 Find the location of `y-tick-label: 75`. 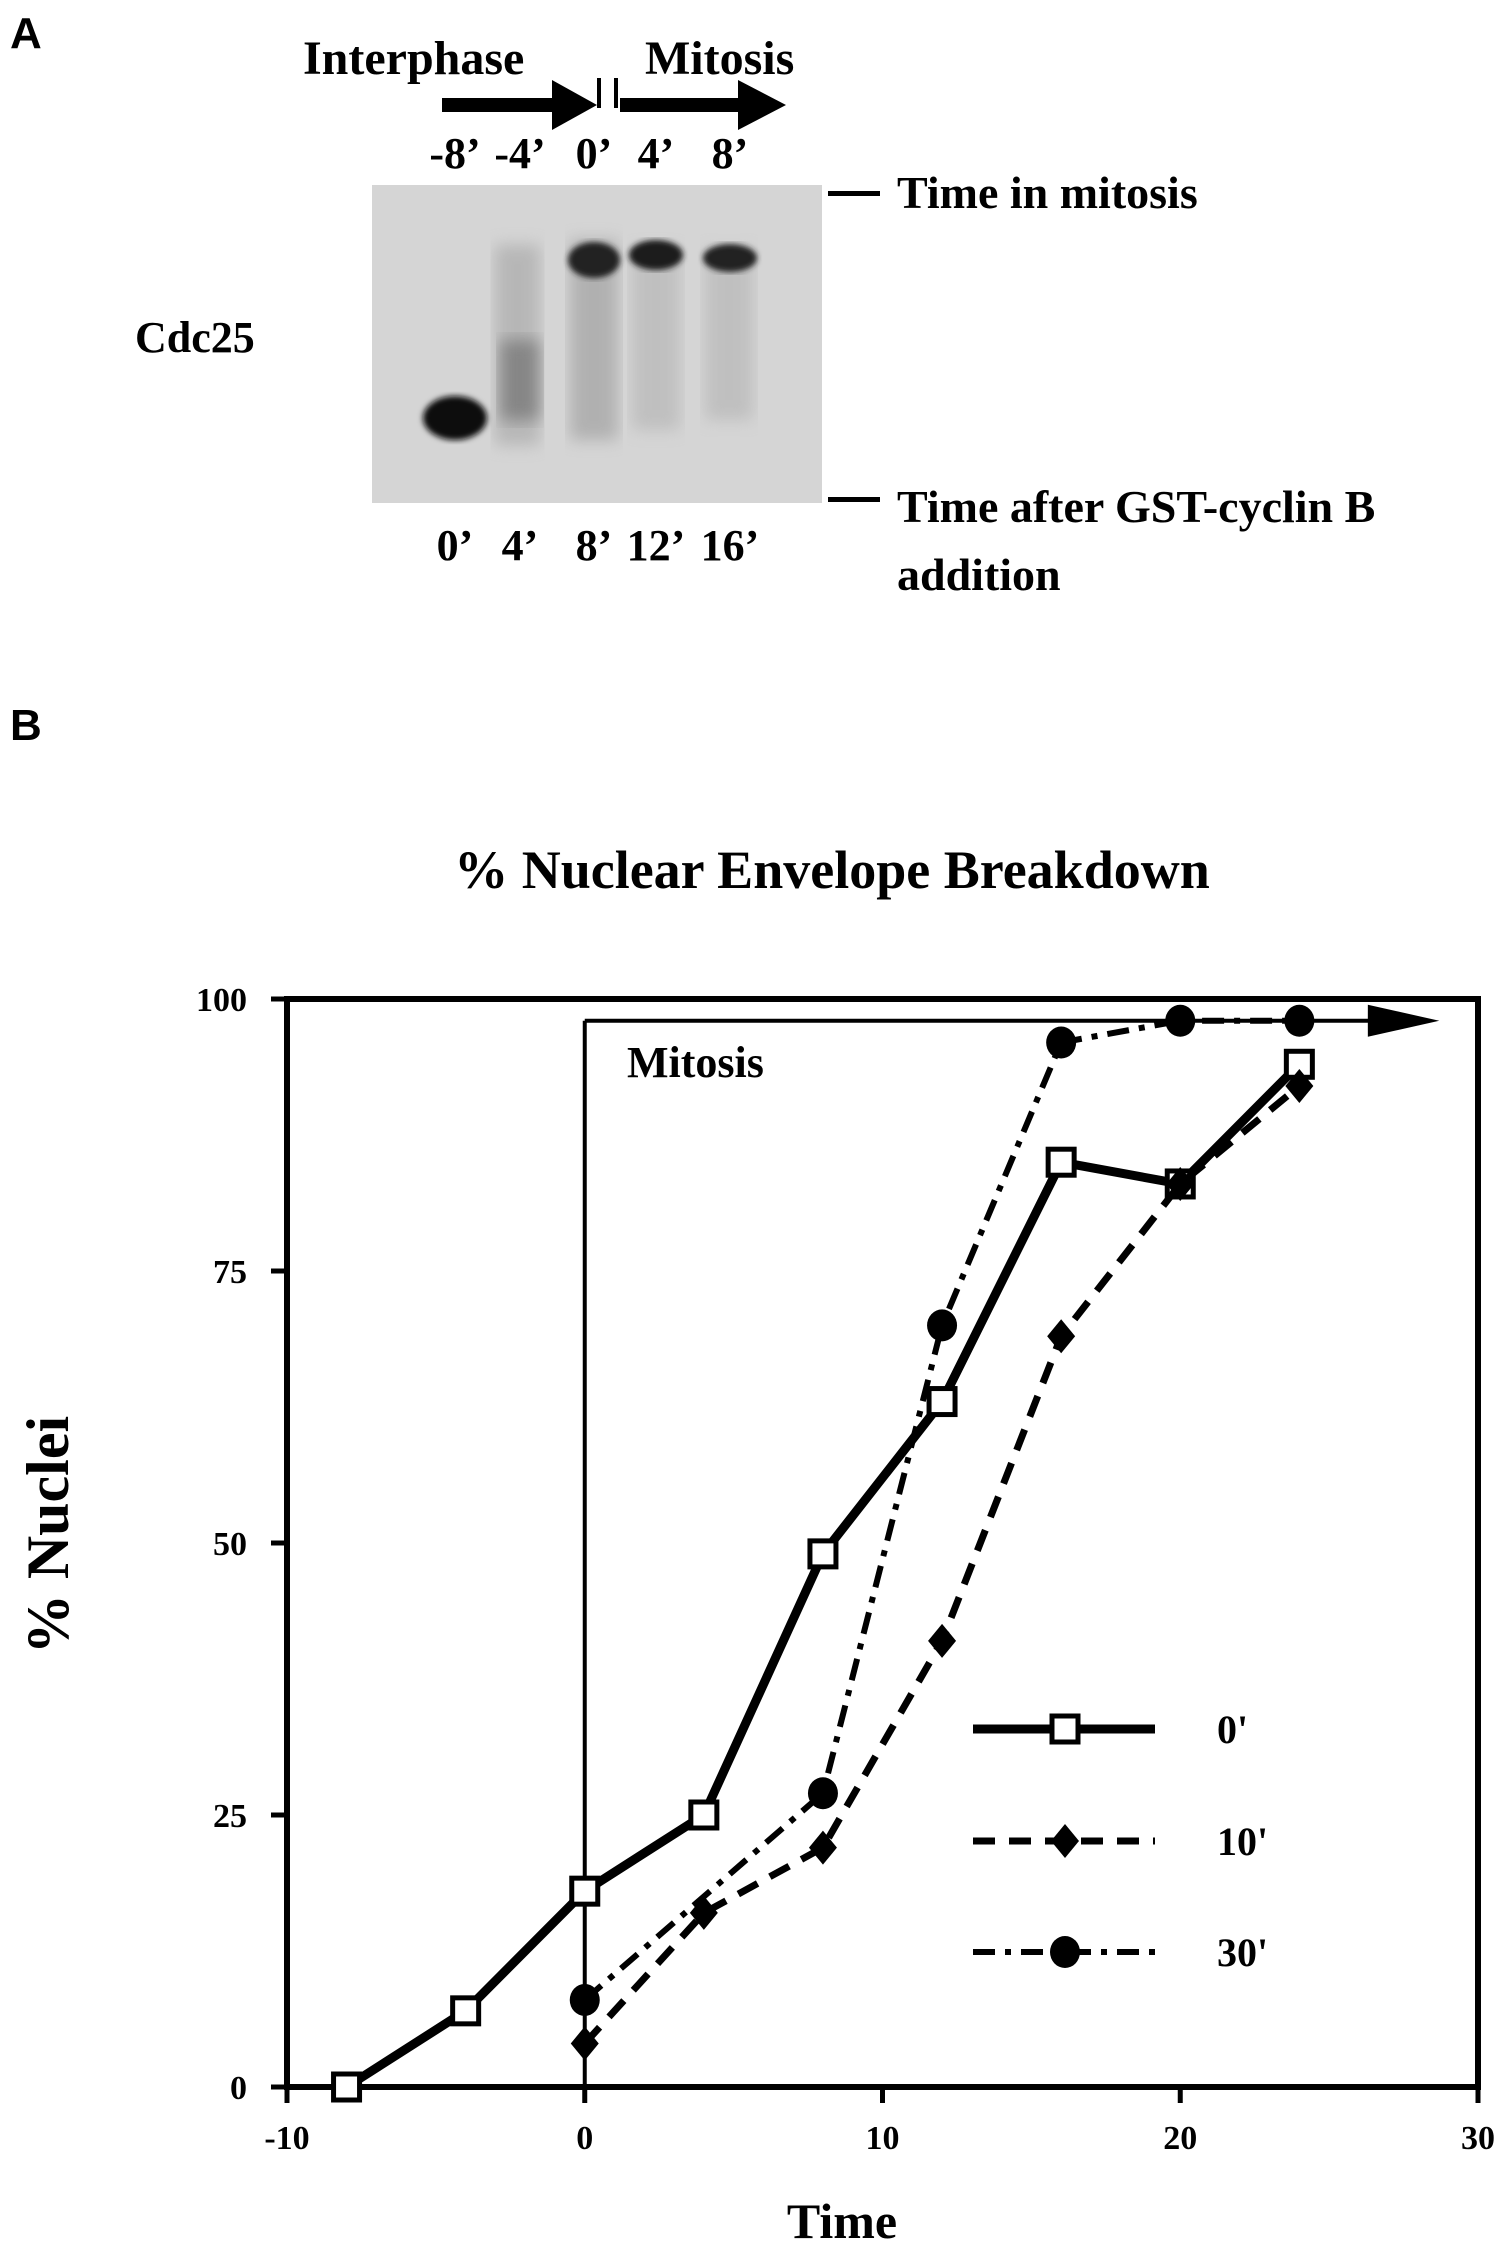

y-tick-label: 75 is located at coordinates (230, 1272).